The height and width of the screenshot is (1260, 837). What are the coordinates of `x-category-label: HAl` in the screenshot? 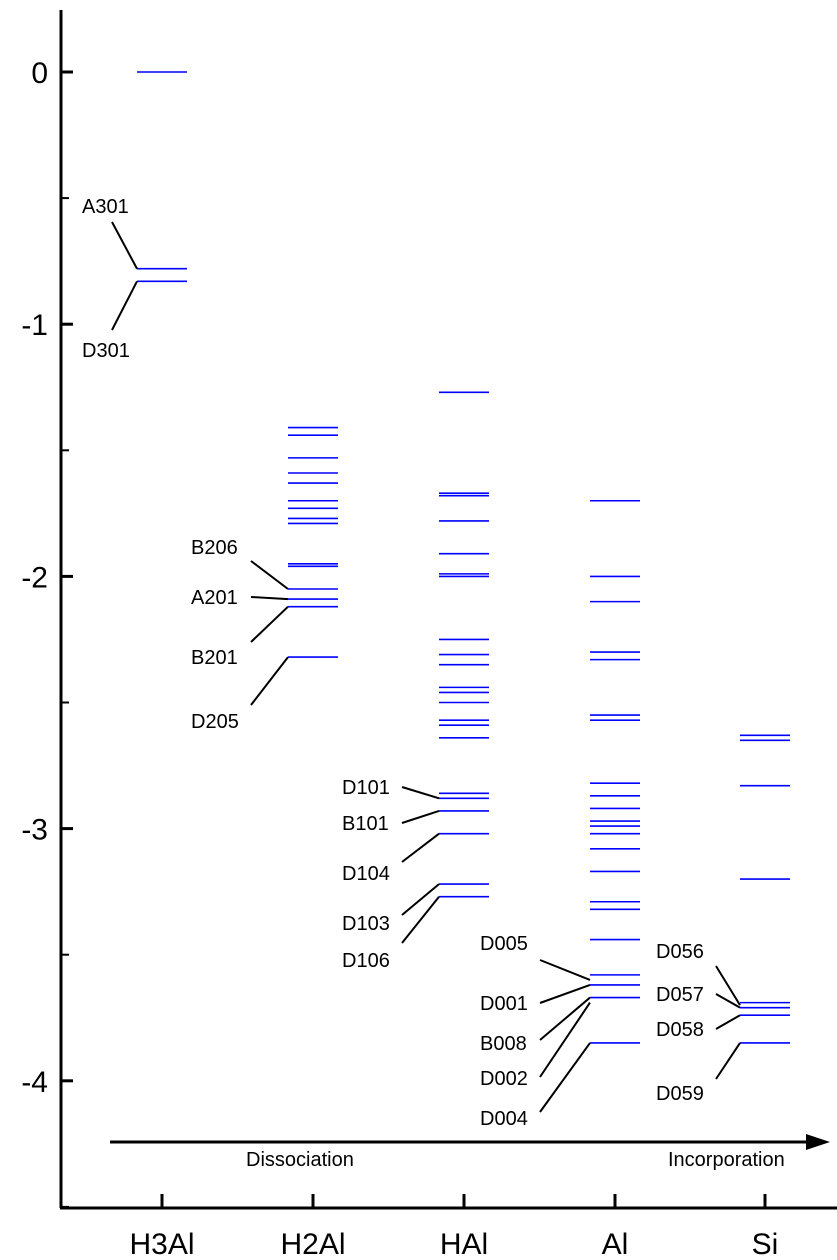 It's located at (464, 1244).